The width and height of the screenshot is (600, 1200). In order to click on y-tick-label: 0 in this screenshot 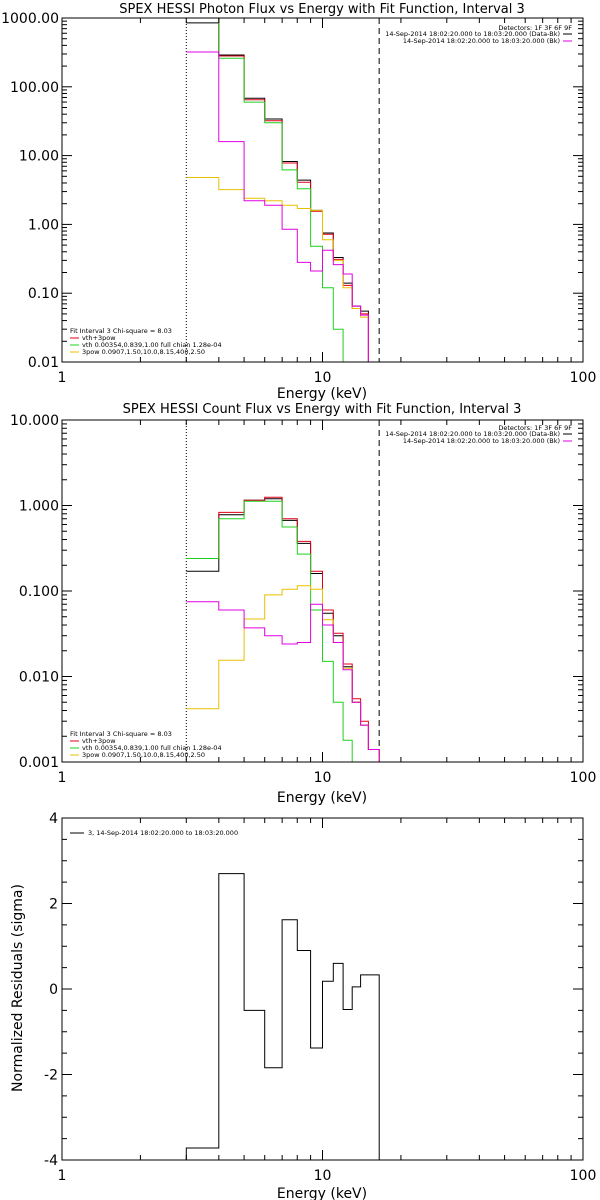, I will do `click(53, 990)`.